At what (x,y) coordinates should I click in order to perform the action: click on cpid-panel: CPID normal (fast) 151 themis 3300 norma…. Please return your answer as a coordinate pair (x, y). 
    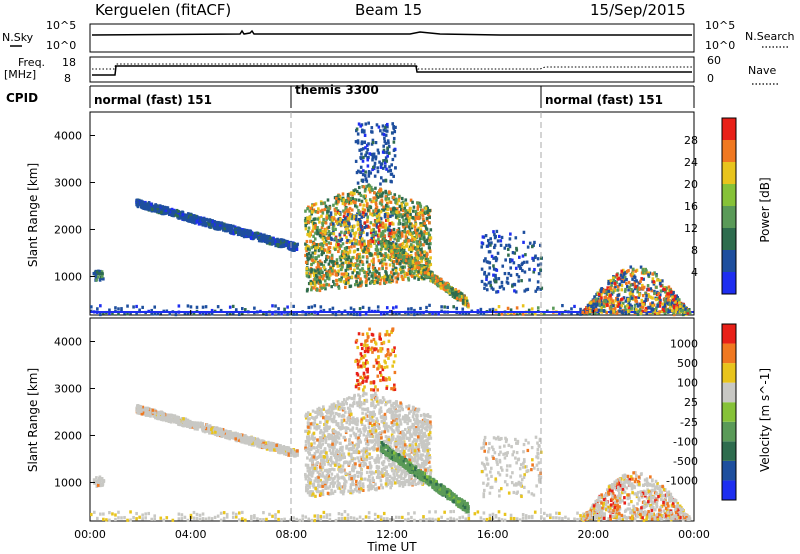
    Looking at the image, I should click on (350, 95).